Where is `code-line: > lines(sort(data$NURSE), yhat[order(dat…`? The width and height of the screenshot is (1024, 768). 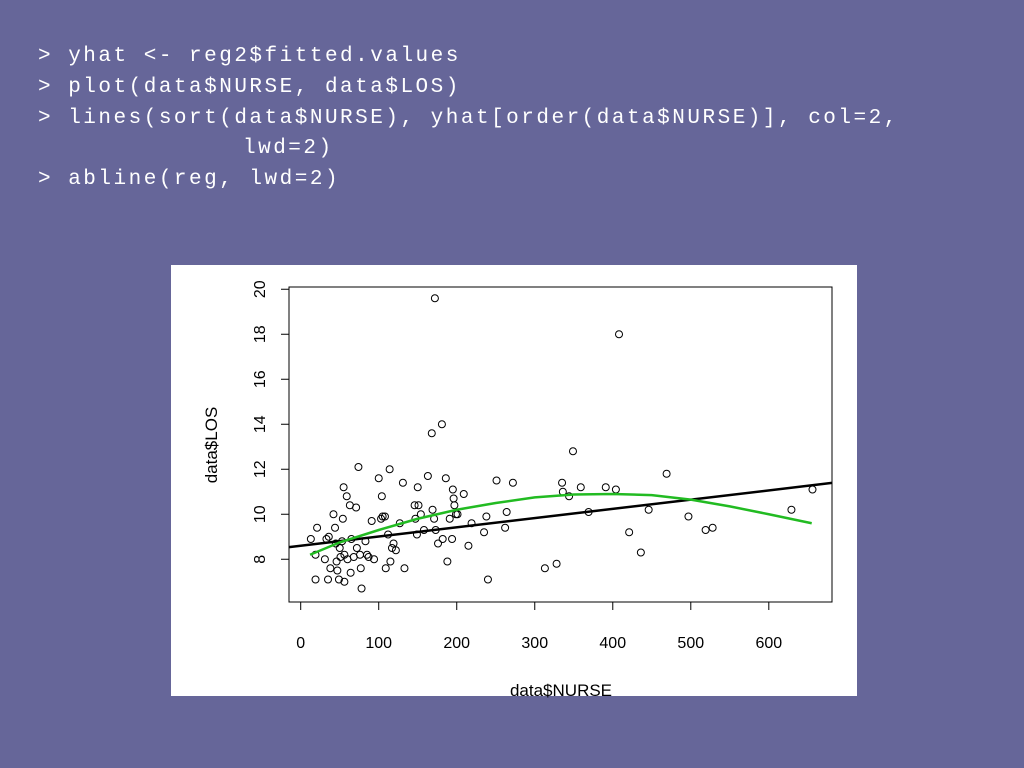
code-line: > lines(sort(data$NURSE), yhat[order(dat… is located at coordinates (468, 118).